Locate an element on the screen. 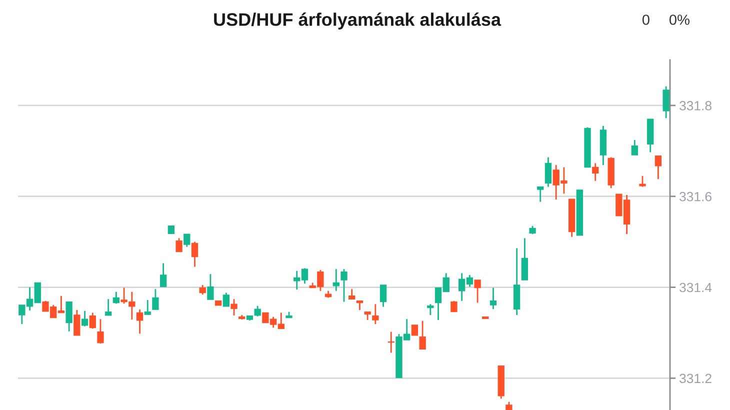  y-tick-label: 331.6 is located at coordinates (696, 197).